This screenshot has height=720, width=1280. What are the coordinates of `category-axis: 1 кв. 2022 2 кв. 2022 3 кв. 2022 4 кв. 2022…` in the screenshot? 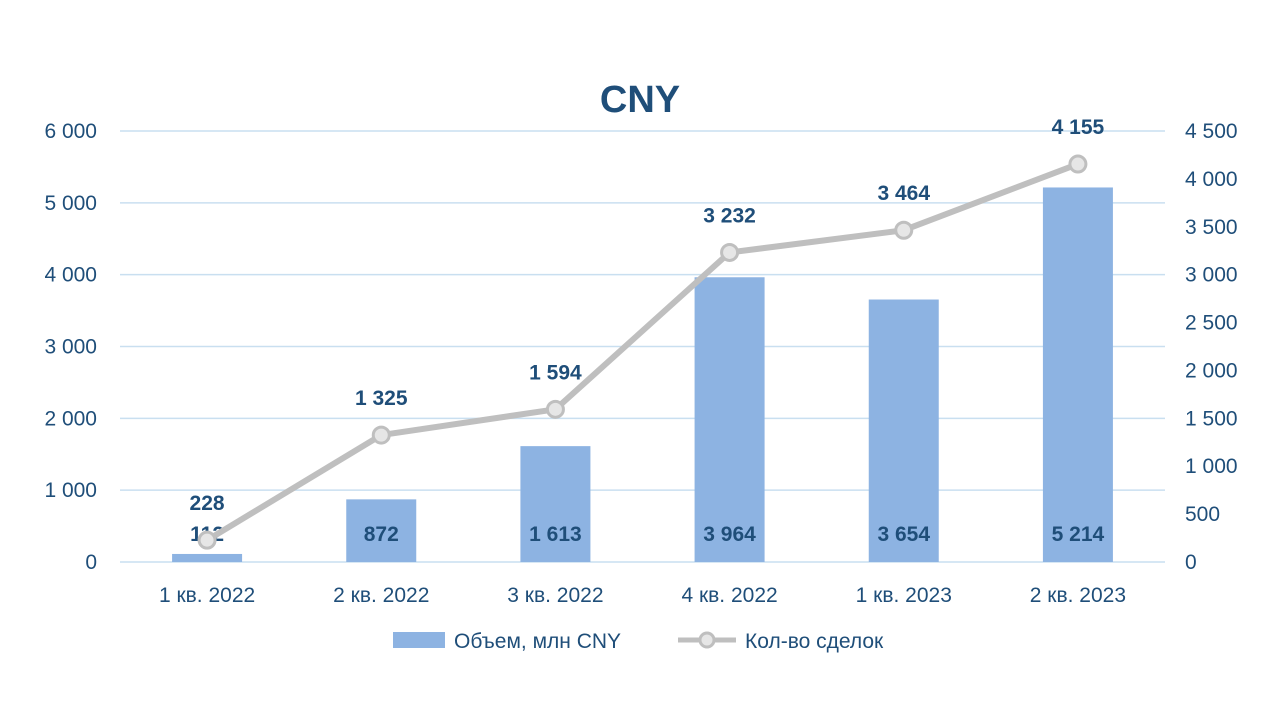 It's located at (642, 595).